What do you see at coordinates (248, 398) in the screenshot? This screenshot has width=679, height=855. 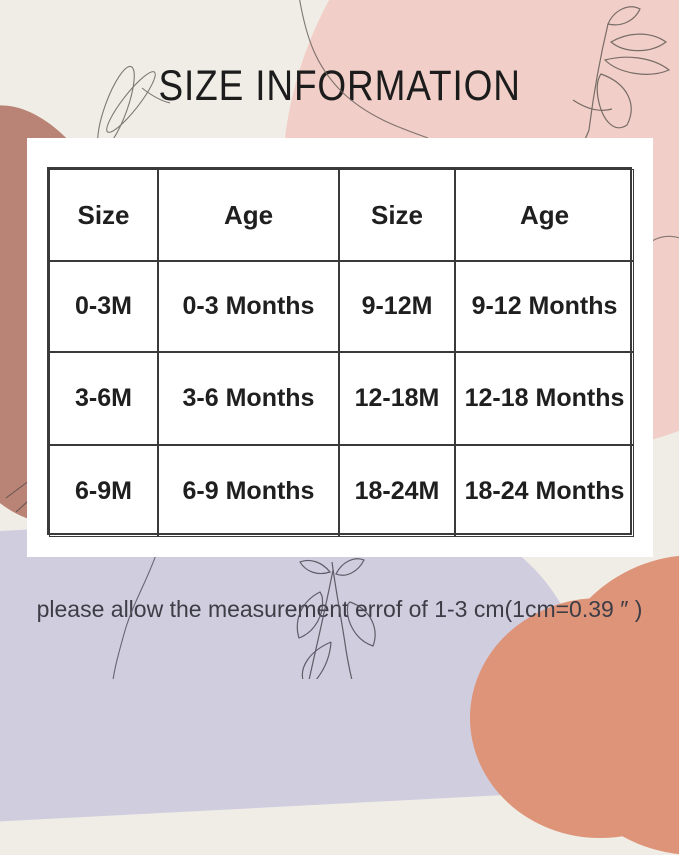 I see `table-cell: 3-6 Months` at bounding box center [248, 398].